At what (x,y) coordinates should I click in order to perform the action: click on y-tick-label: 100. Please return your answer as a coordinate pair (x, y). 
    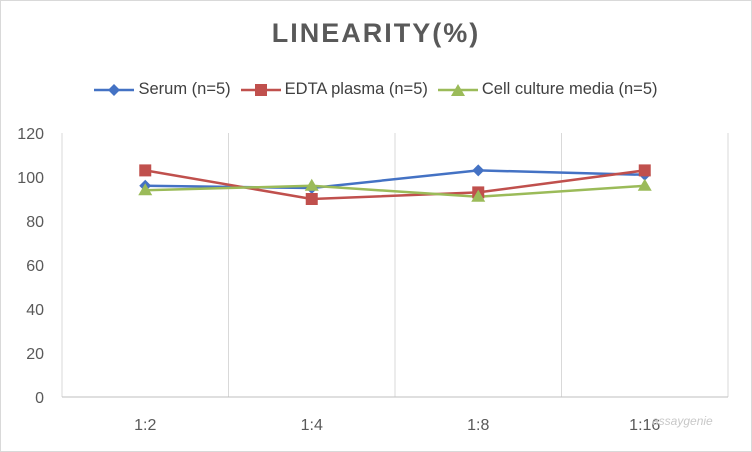
    Looking at the image, I should click on (30, 178).